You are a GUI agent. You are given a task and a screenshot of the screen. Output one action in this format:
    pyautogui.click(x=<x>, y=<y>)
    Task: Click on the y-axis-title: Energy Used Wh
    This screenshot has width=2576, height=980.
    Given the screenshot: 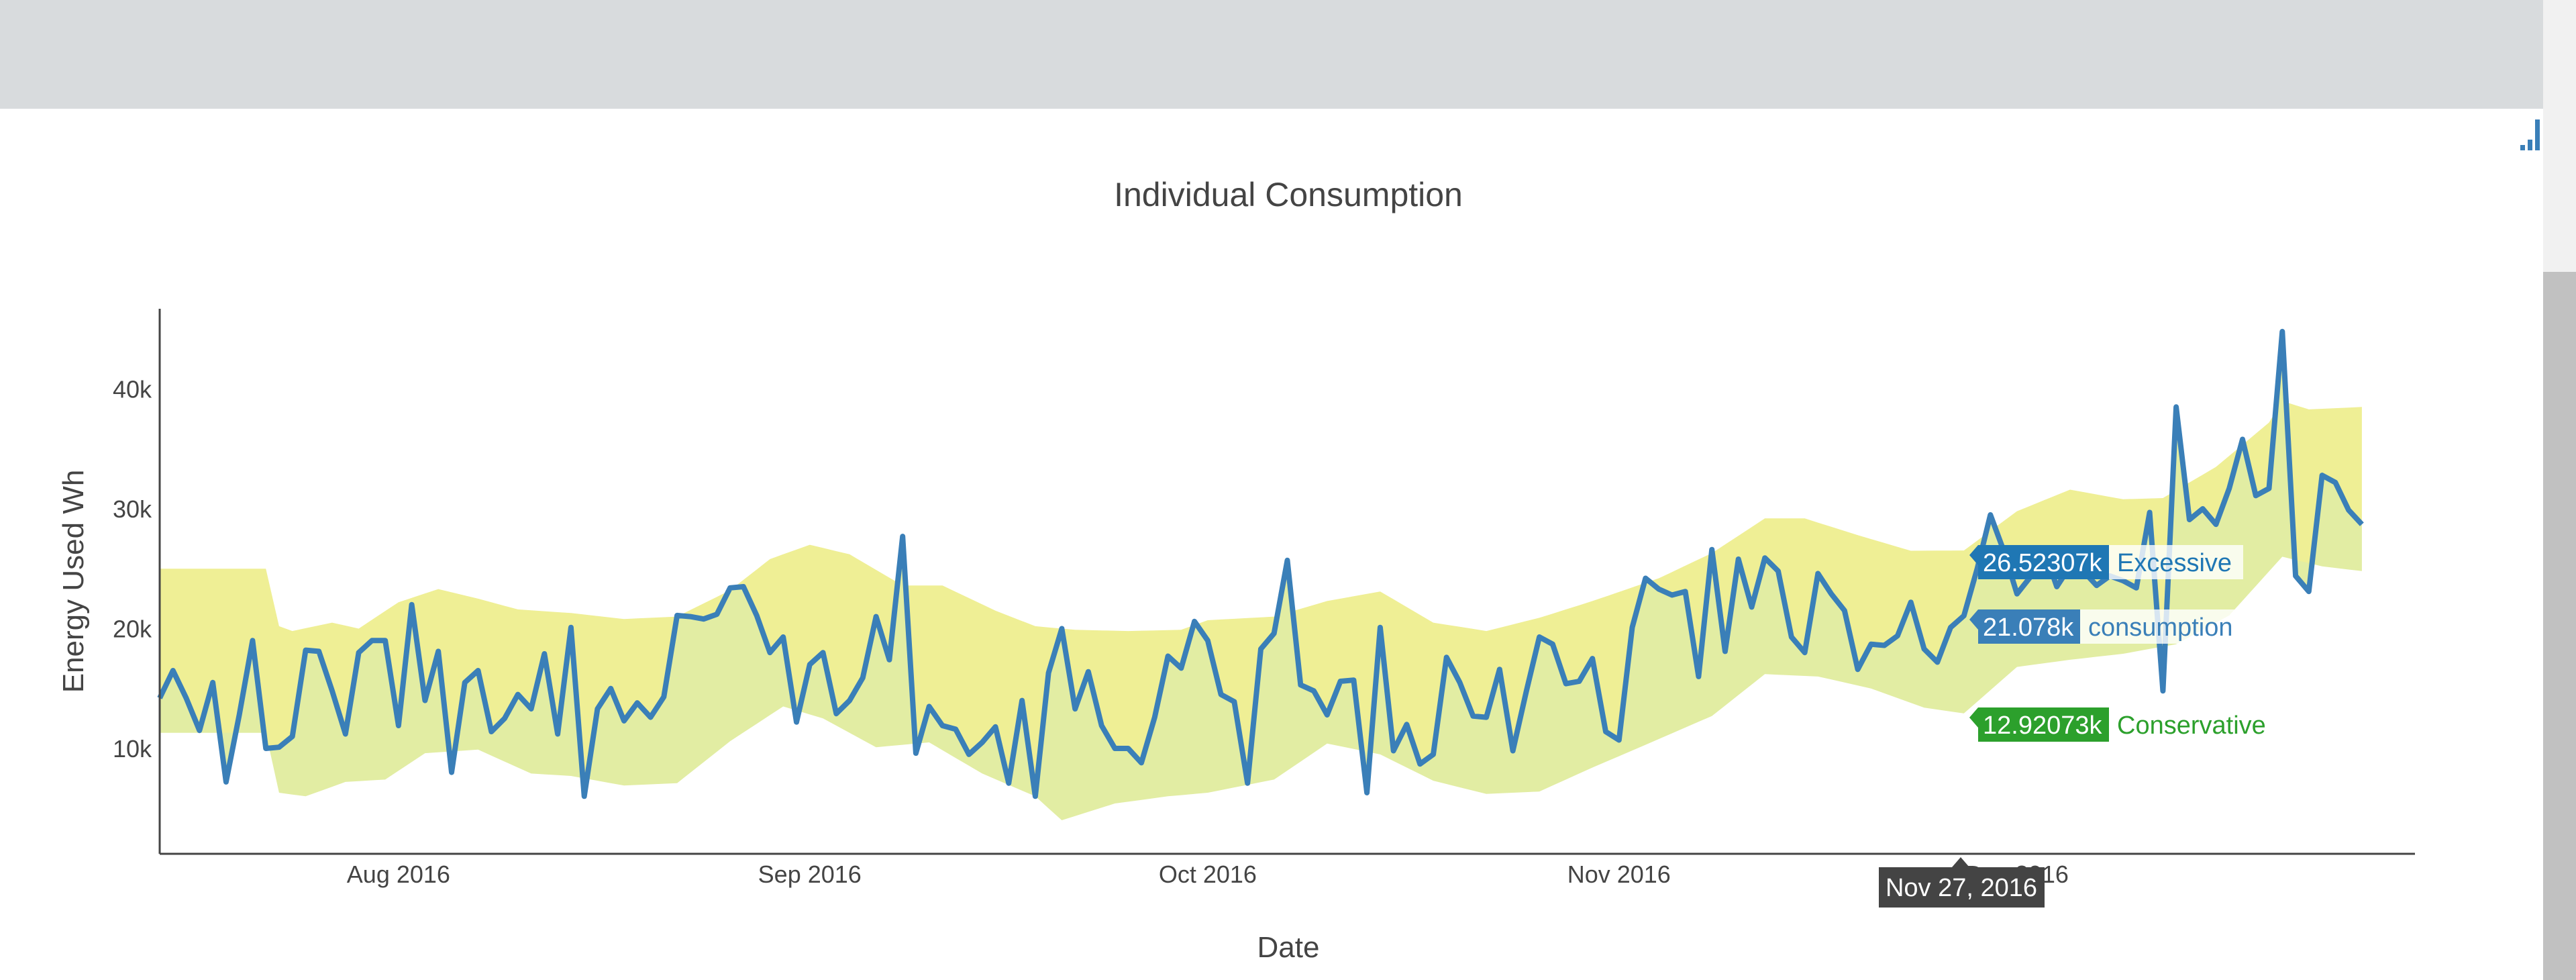 What is the action you would take?
    pyautogui.click(x=73, y=581)
    